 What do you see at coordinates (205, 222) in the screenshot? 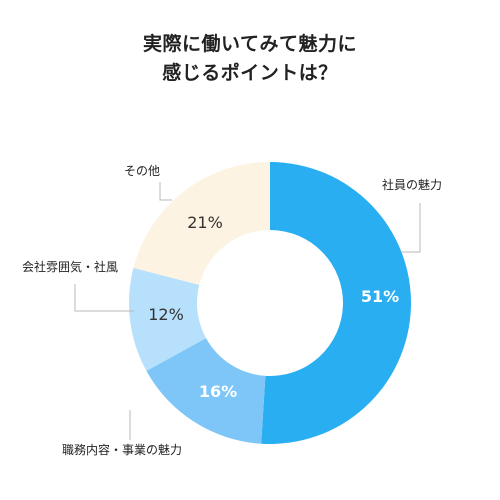
I see `value-label-other: 21%` at bounding box center [205, 222].